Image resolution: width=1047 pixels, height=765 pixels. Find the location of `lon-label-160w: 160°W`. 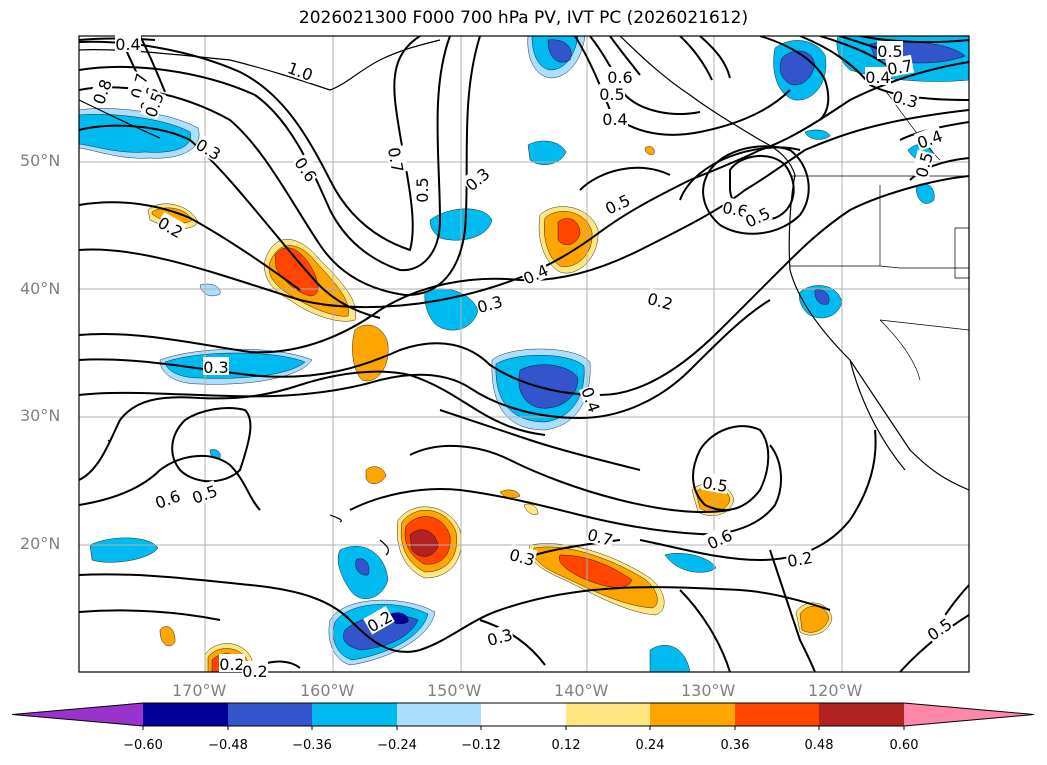

lon-label-160w: 160°W is located at coordinates (327, 690).